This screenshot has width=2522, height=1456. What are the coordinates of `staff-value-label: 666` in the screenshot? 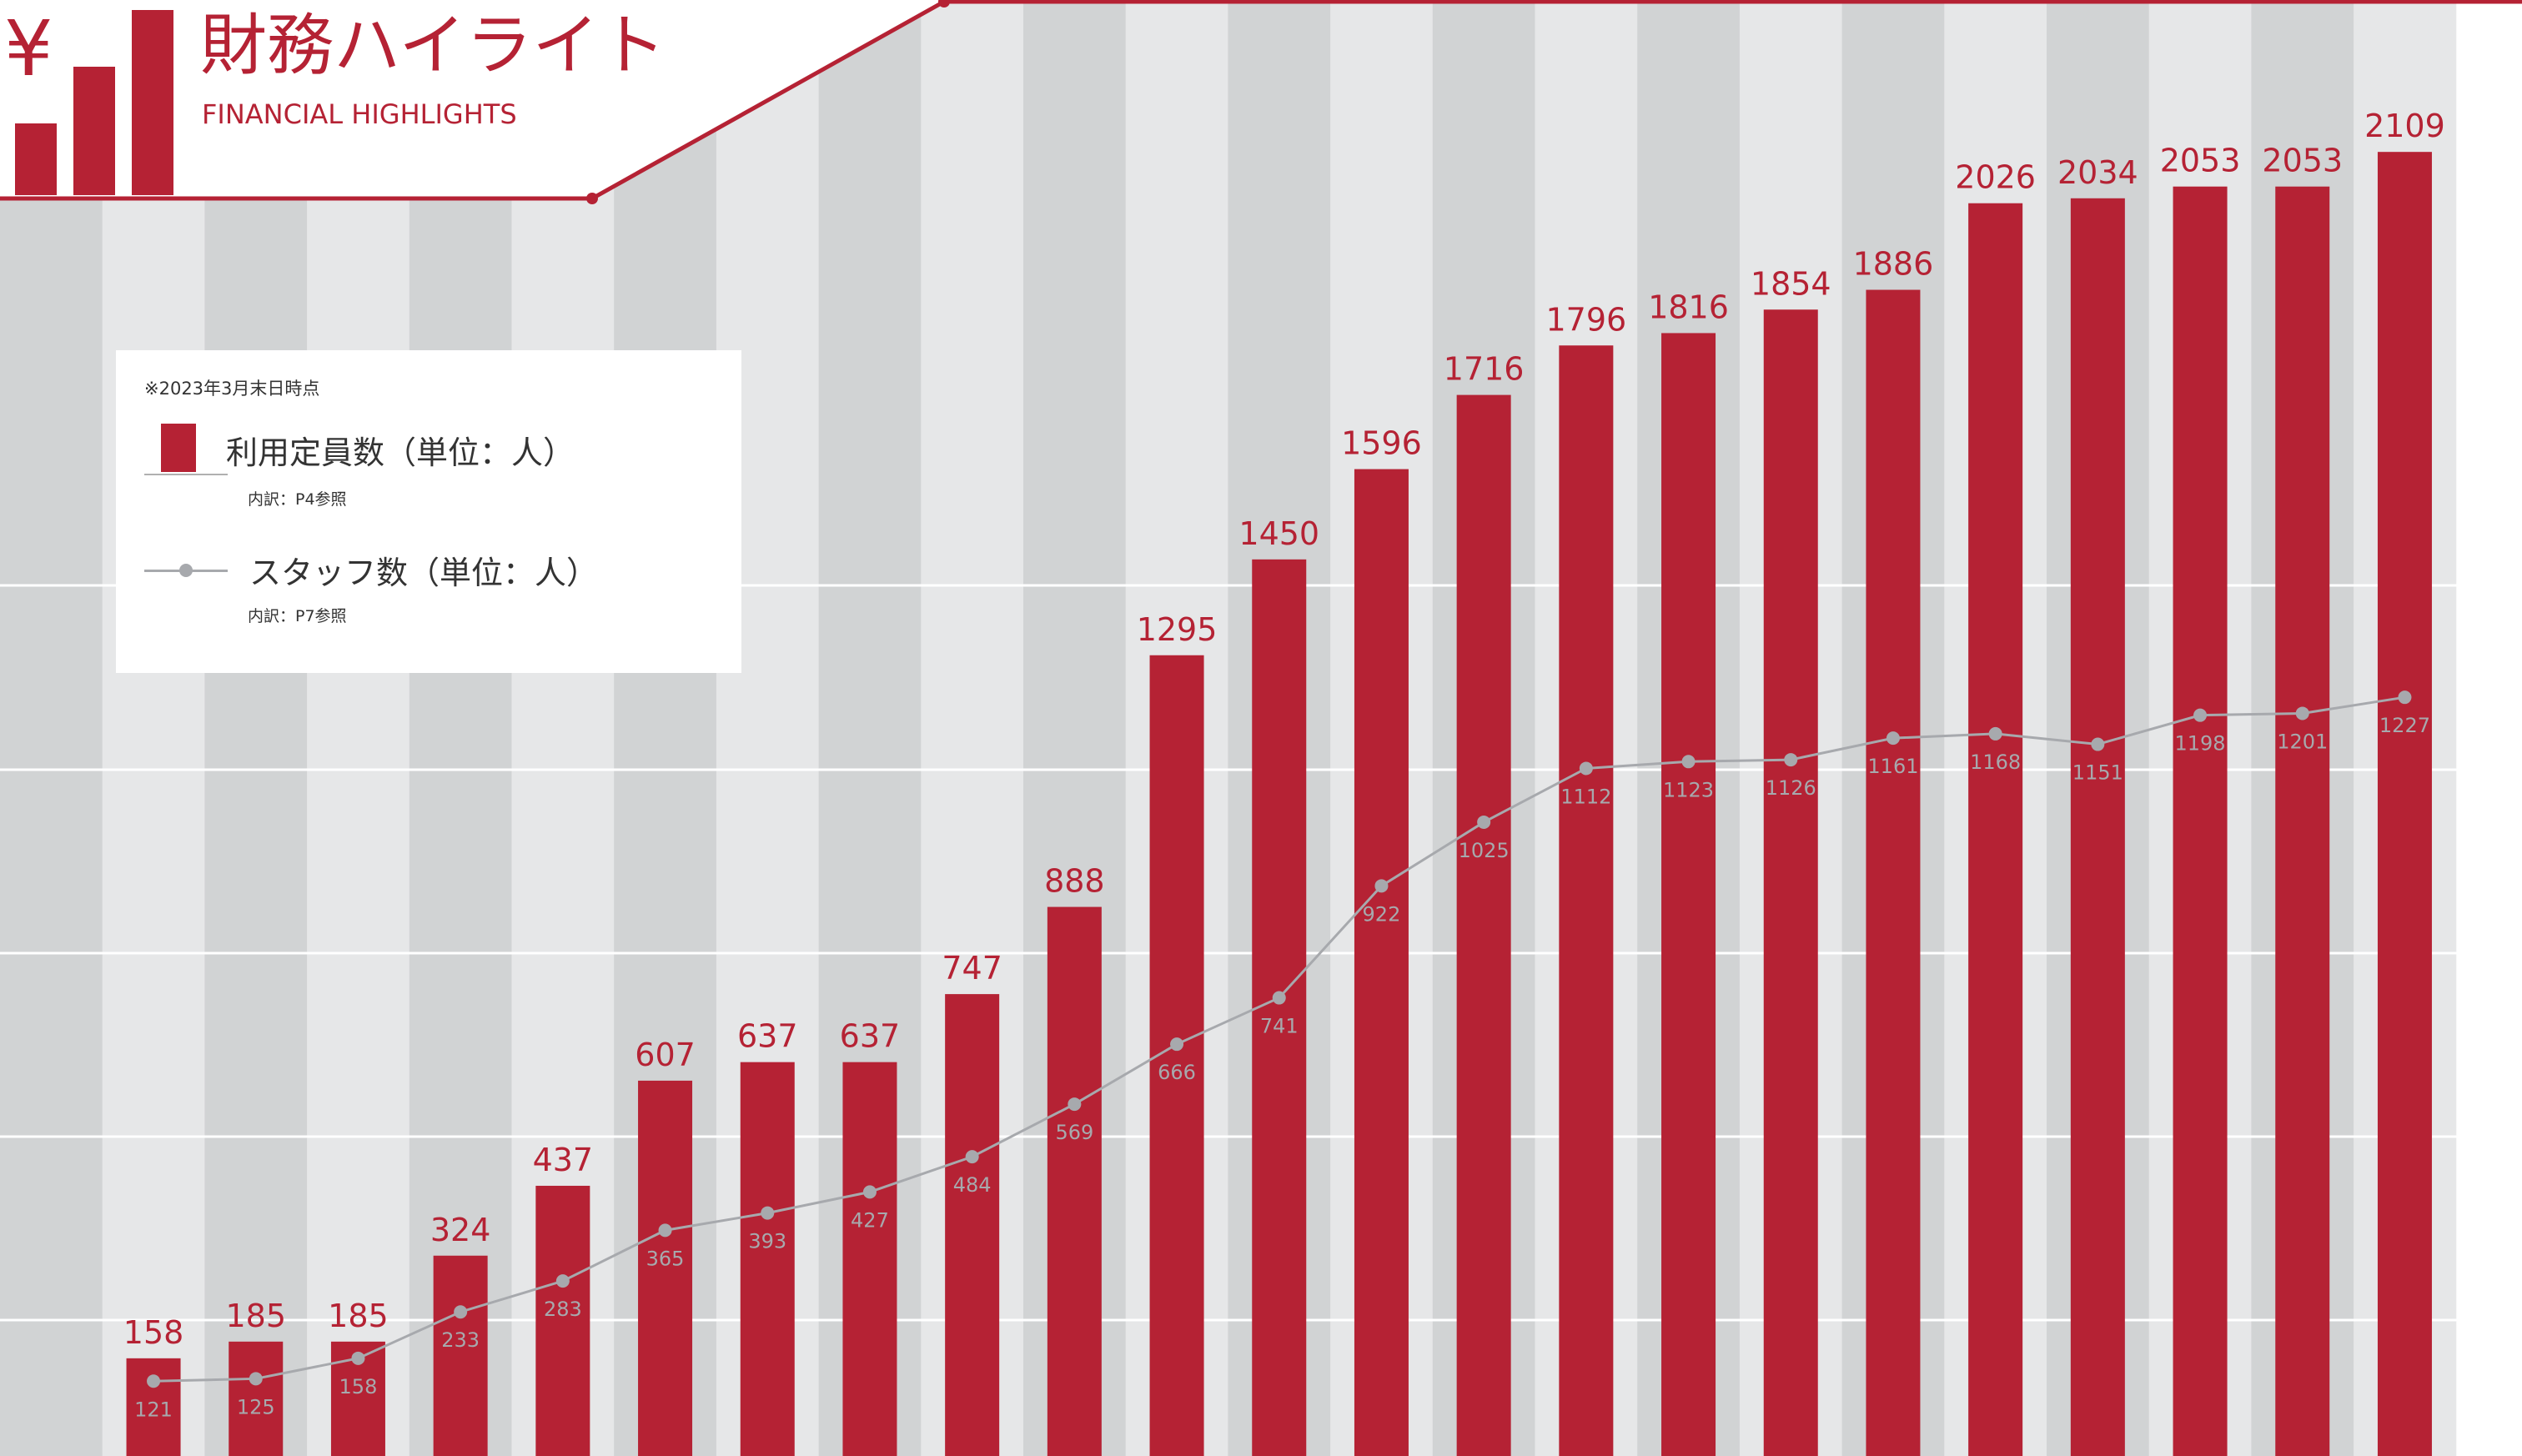 It's located at (1177, 1072).